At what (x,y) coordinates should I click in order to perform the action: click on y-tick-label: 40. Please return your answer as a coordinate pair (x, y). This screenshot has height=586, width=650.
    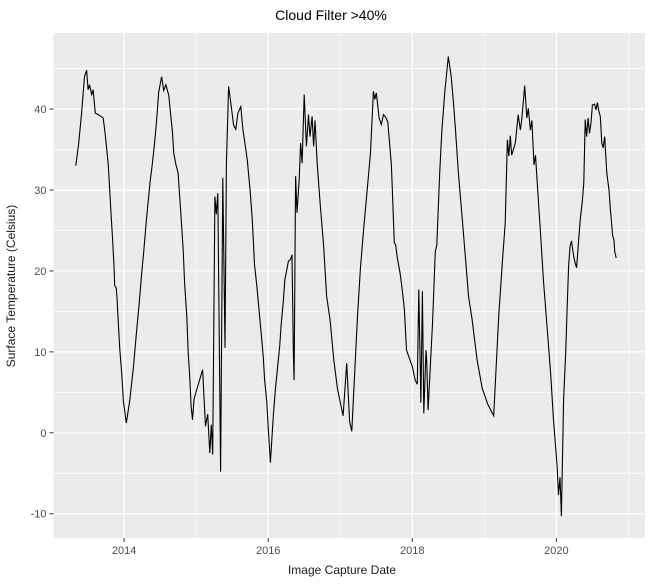
    Looking at the image, I should click on (40, 110).